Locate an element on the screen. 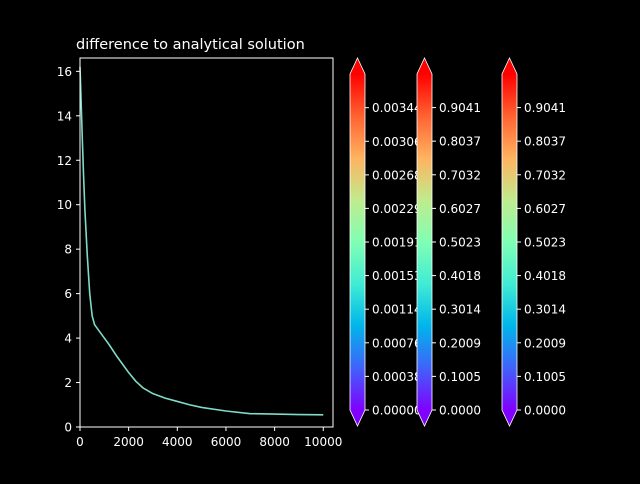  y-tick-label: 8 is located at coordinates (68, 250).